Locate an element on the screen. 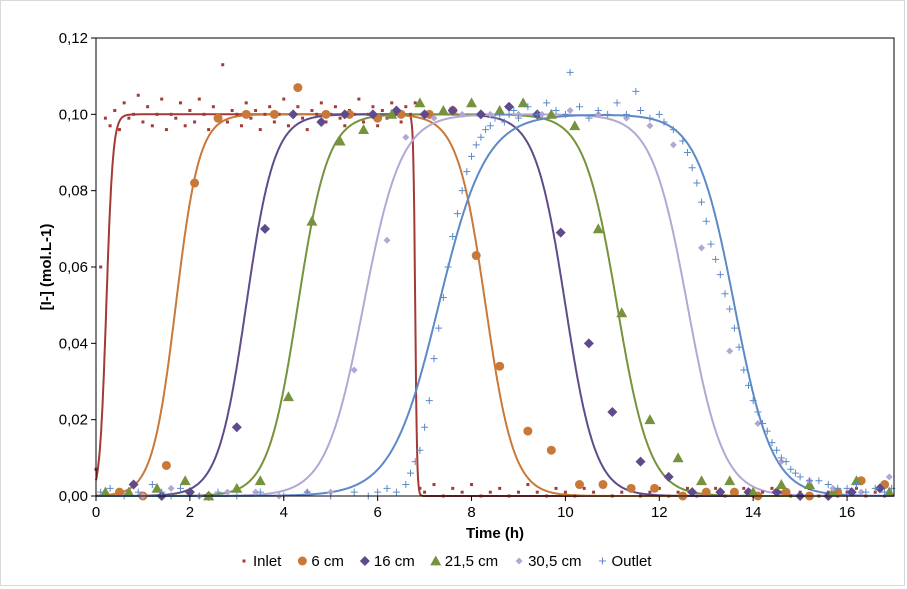  y-tick-label: 0,10 is located at coordinates (73, 114).